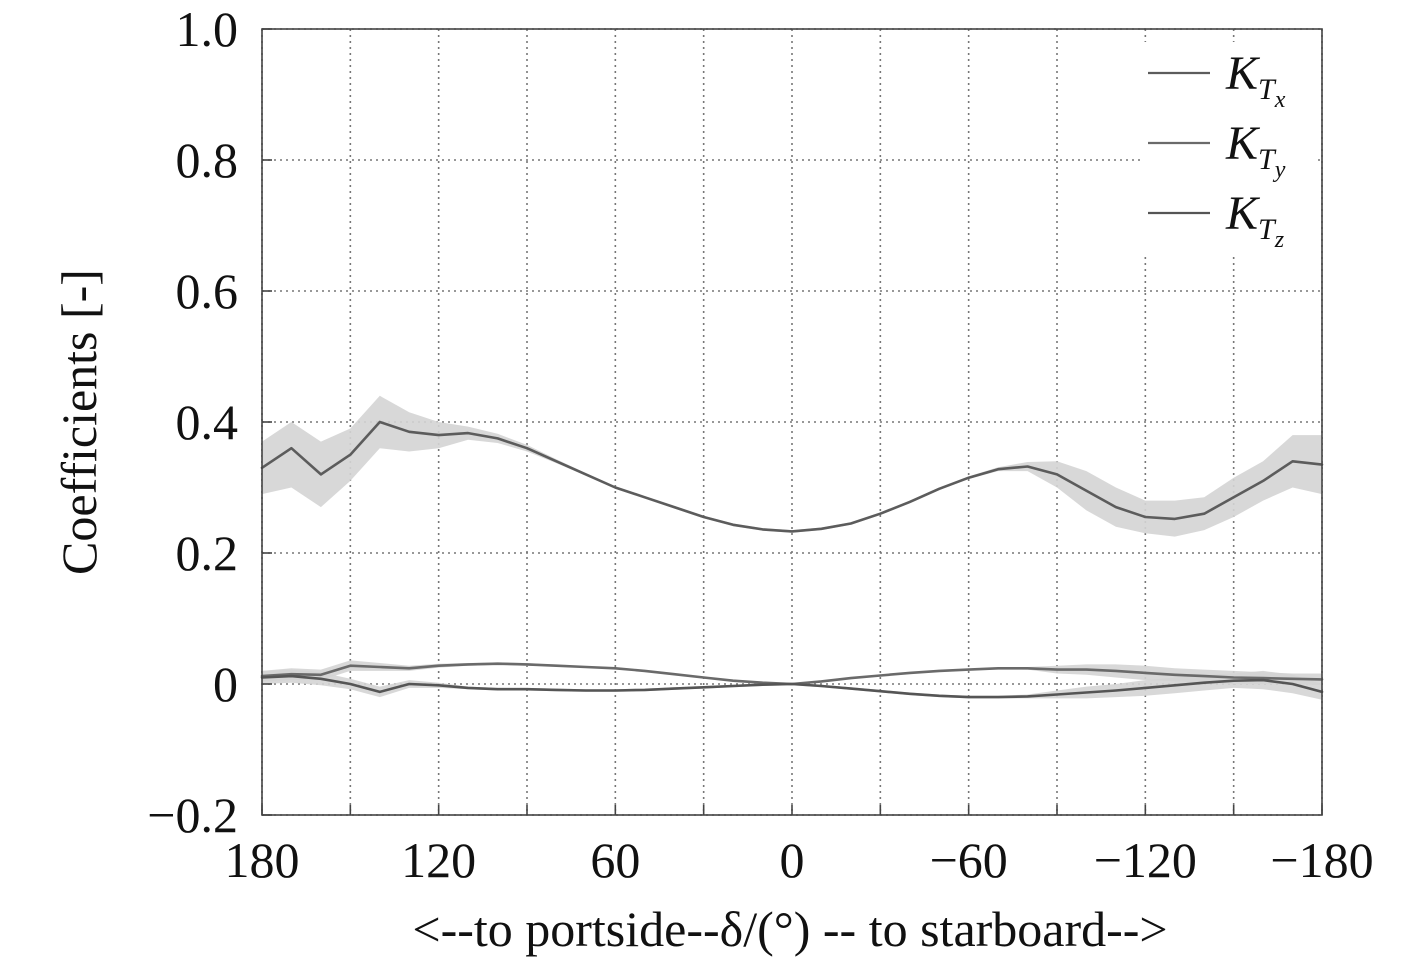 This screenshot has width=1417, height=967. Describe the element at coordinates (207, 160) in the screenshot. I see `y-tick-label: 0.8` at that location.